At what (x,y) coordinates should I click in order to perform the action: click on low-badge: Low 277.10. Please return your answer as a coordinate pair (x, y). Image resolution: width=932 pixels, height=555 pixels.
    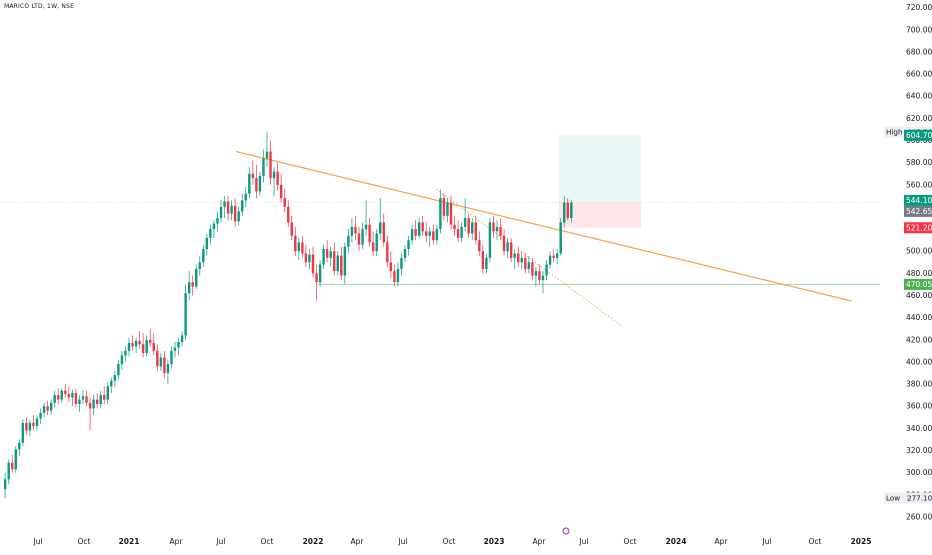
    Looking at the image, I should click on (908, 498).